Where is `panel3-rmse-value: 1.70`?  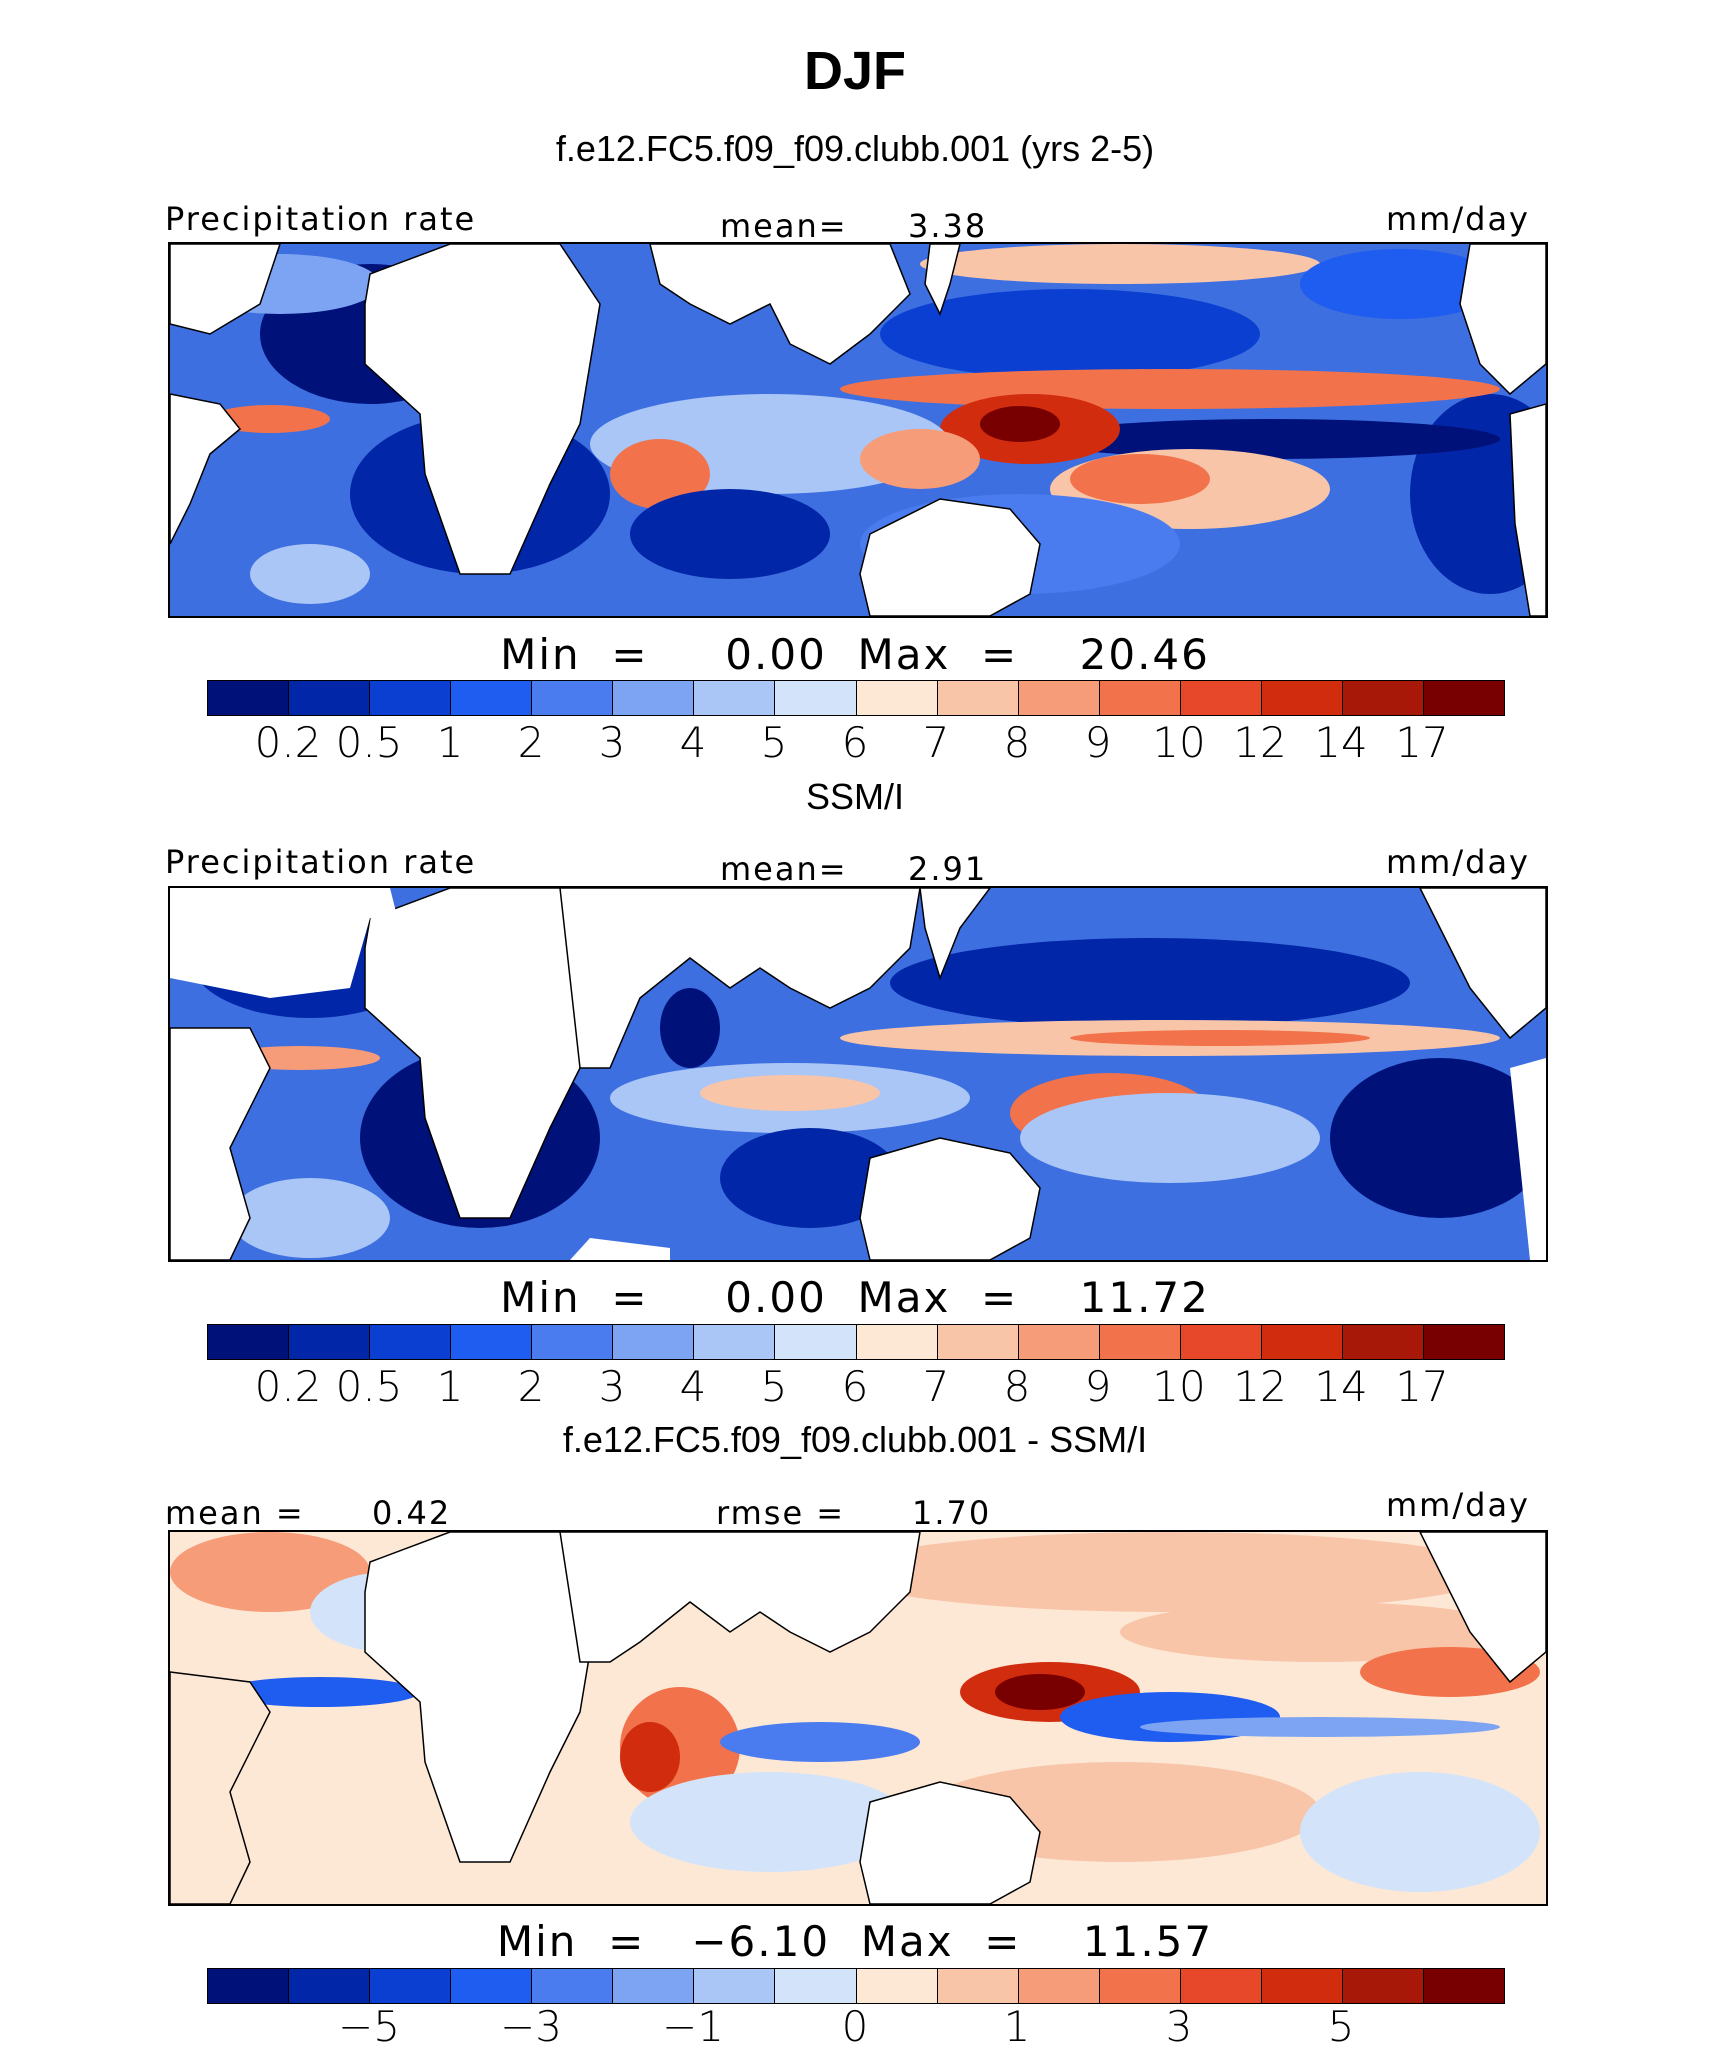
panel3-rmse-value: 1.70 is located at coordinates (952, 1513).